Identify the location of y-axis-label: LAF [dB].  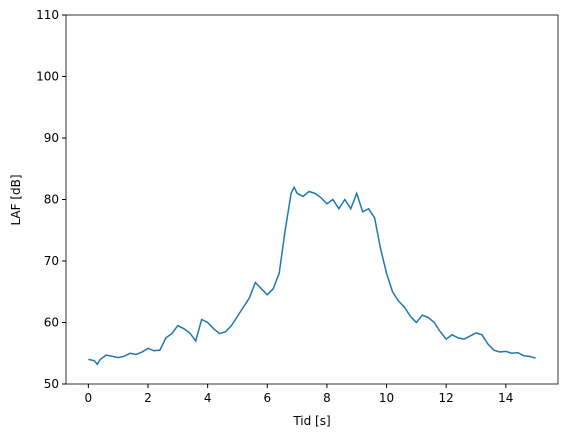
(16, 199).